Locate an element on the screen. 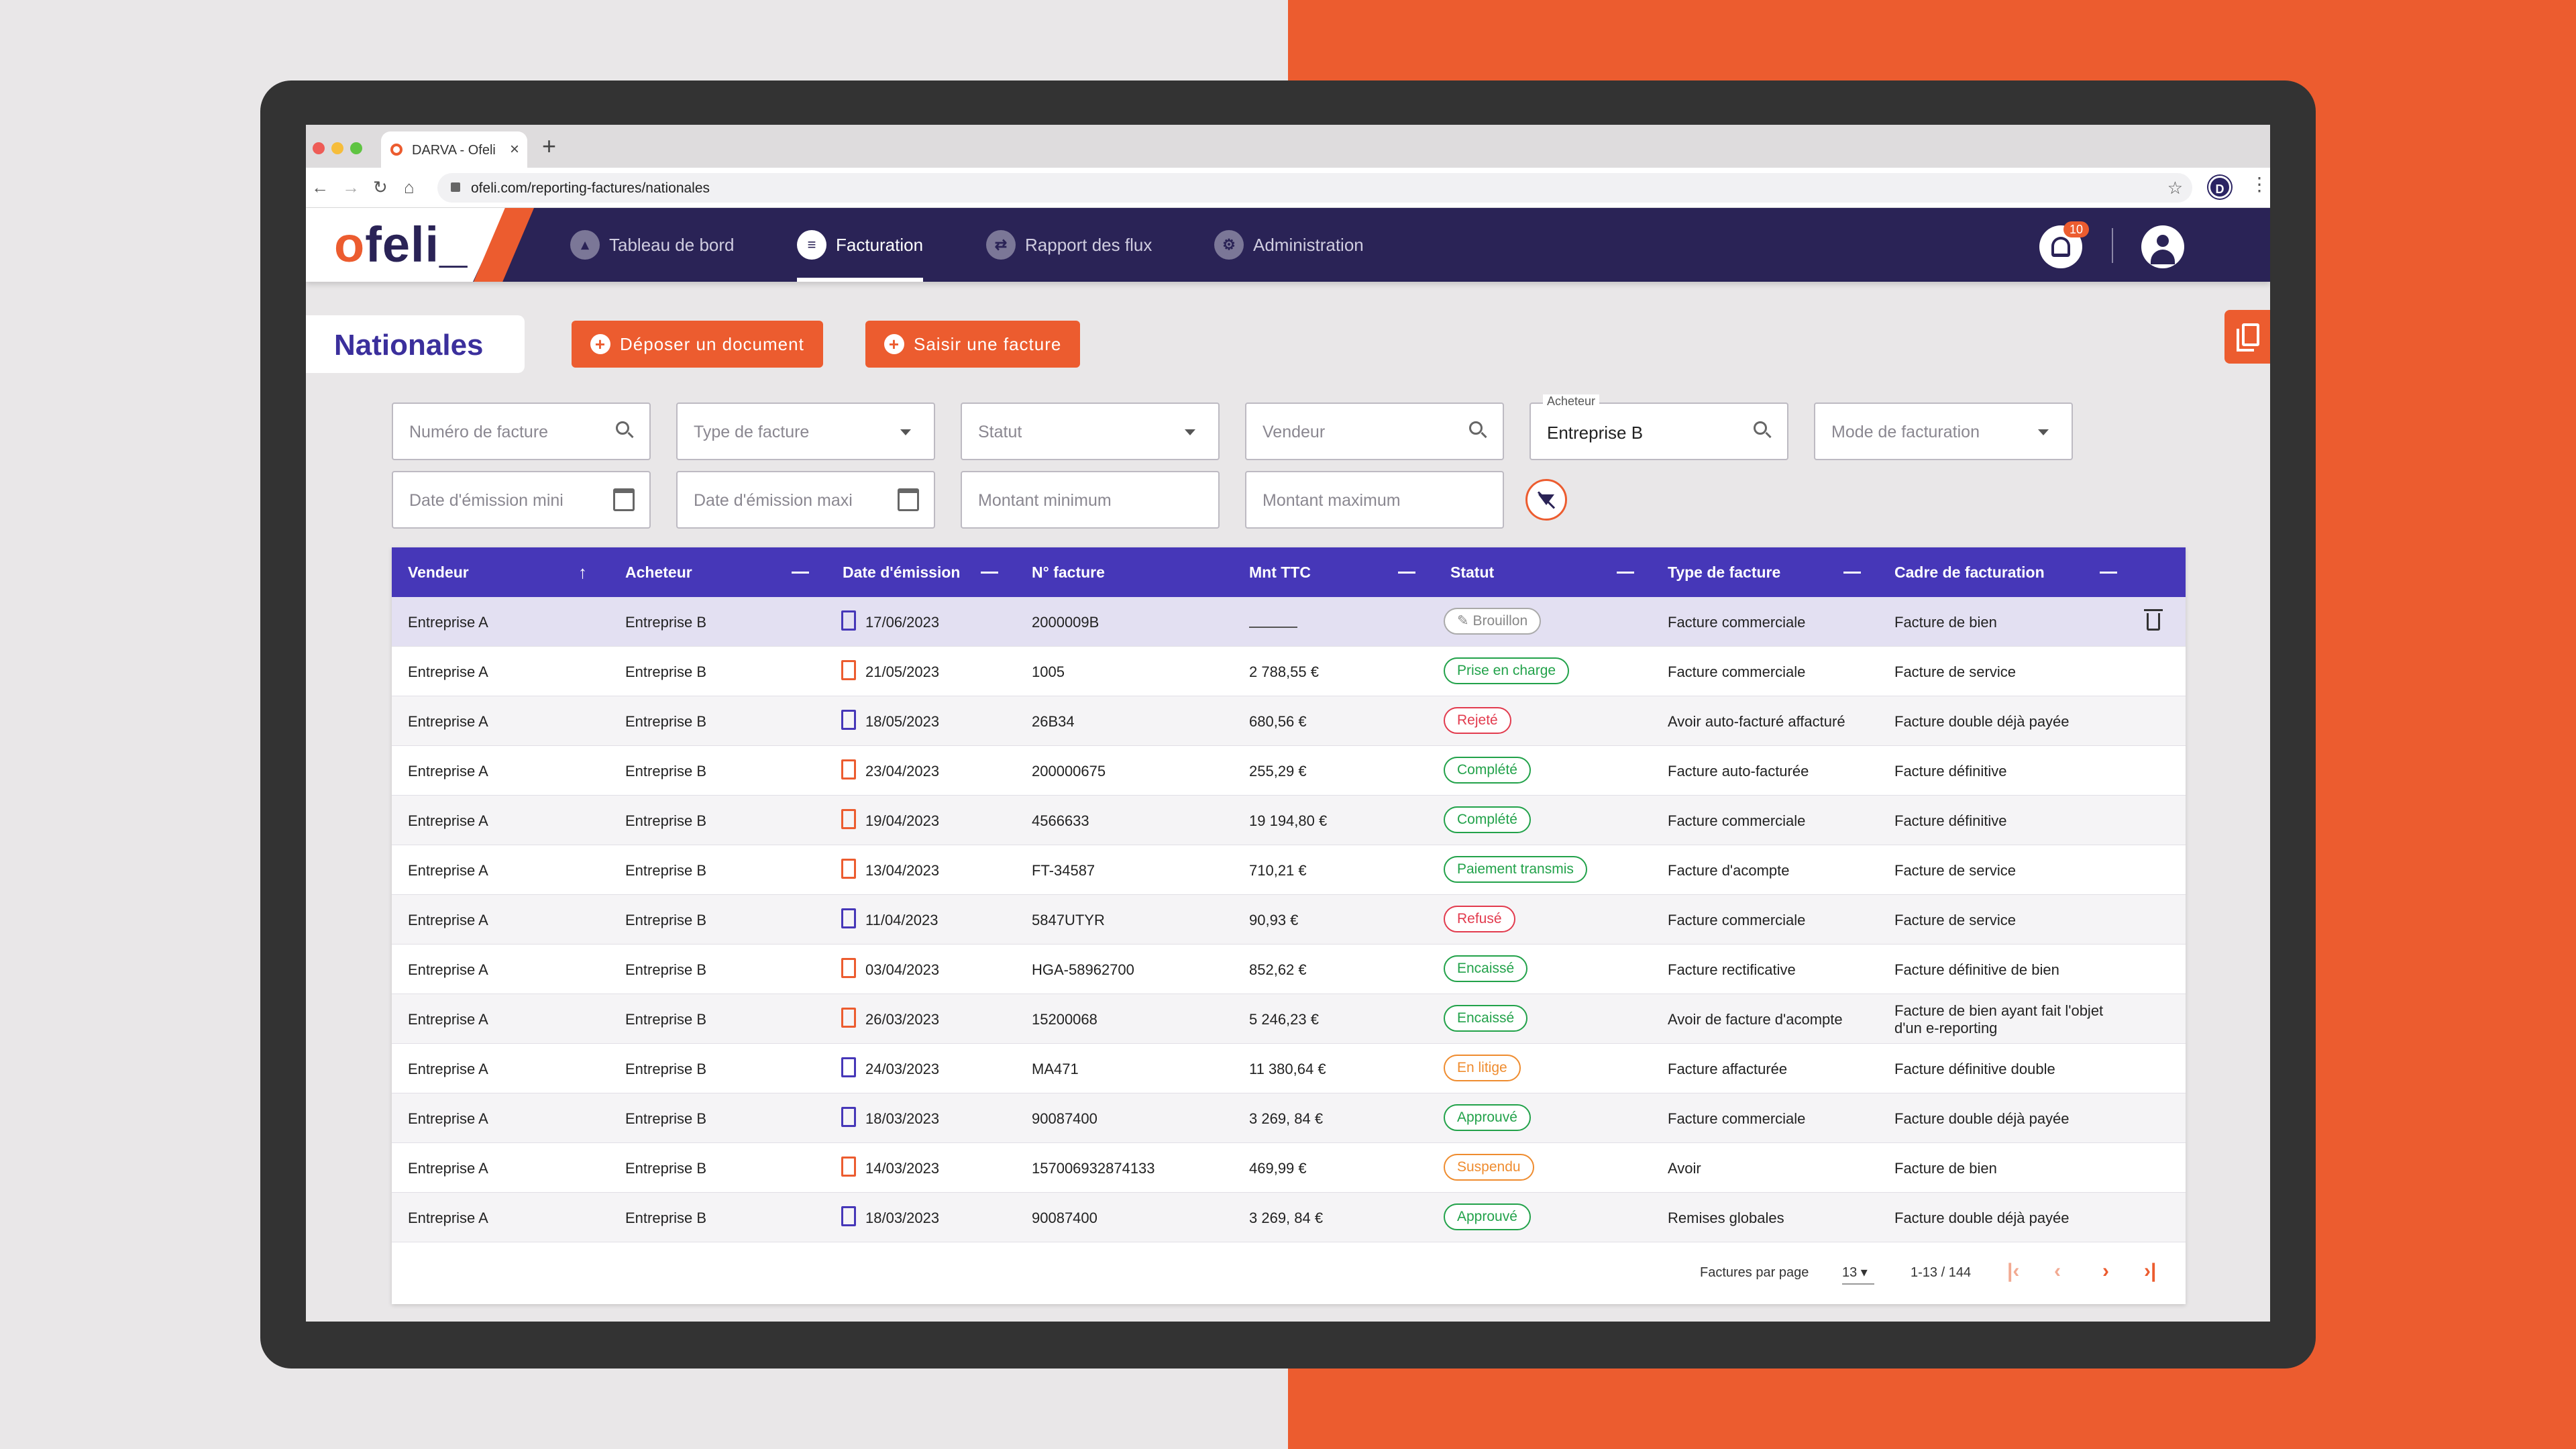  cell-numero: 90087400 is located at coordinates (1064, 1118).